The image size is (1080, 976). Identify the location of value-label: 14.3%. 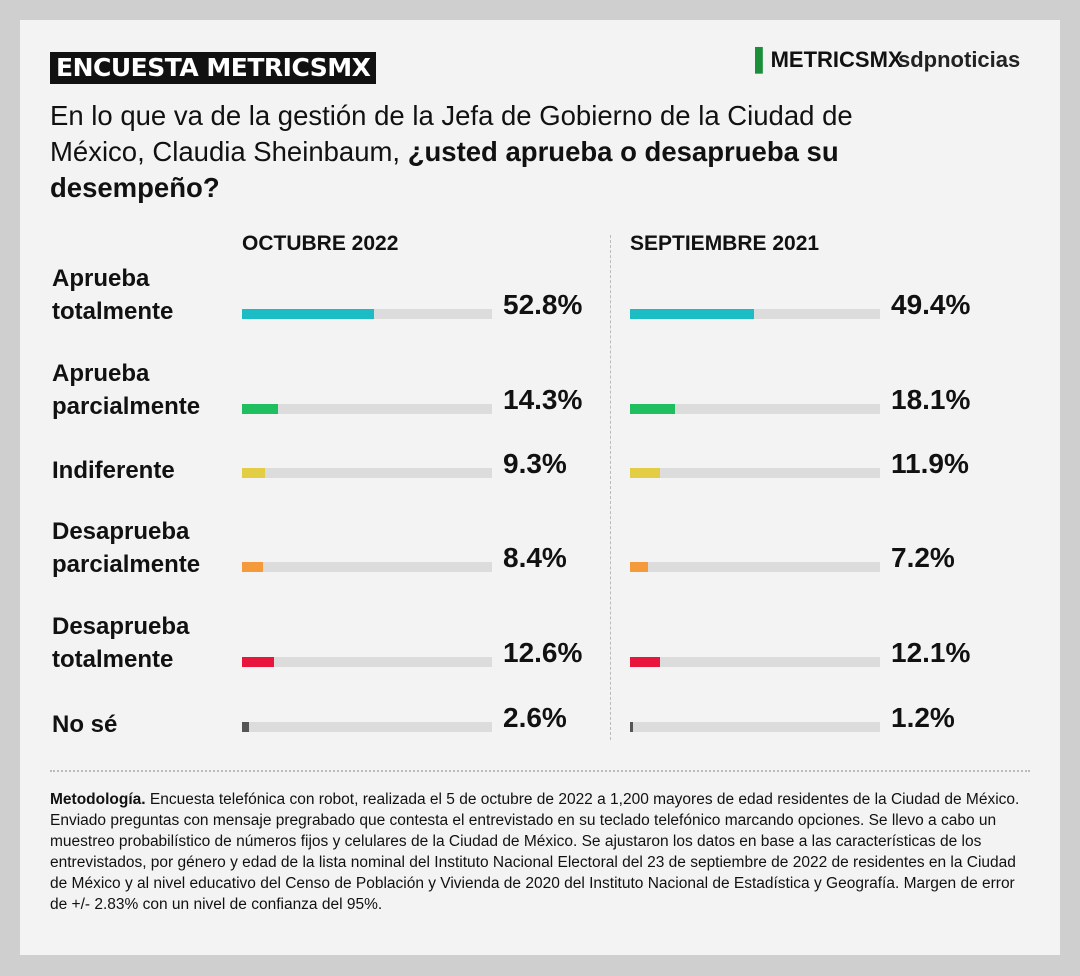
(543, 399).